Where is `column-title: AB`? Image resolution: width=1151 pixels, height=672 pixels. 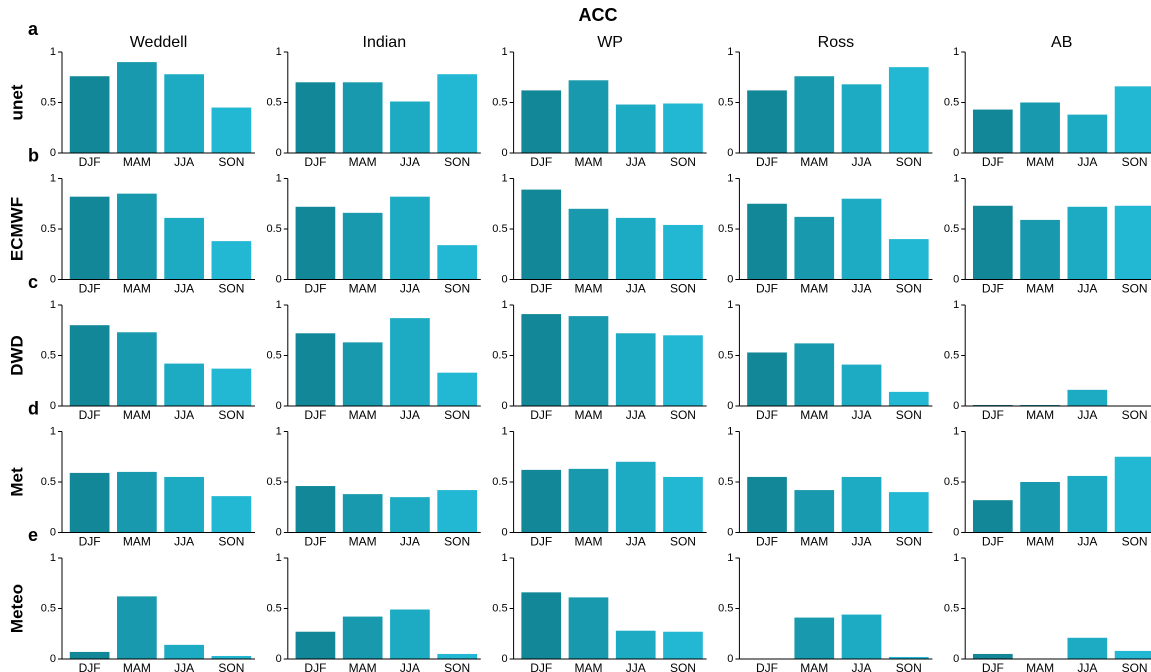 column-title: AB is located at coordinates (1061, 42).